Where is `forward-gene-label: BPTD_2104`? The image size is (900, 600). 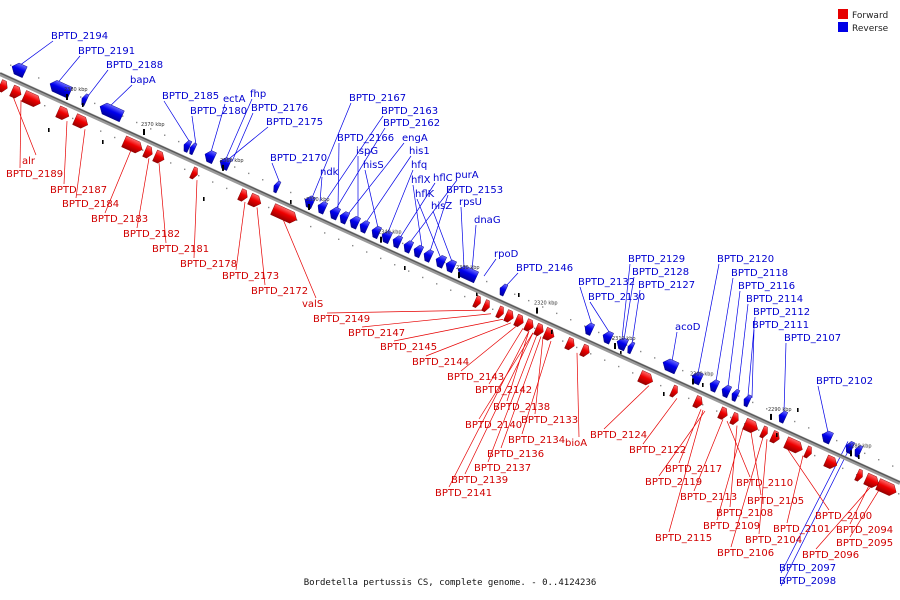
forward-gene-label: BPTD_2104 is located at coordinates (773, 540).